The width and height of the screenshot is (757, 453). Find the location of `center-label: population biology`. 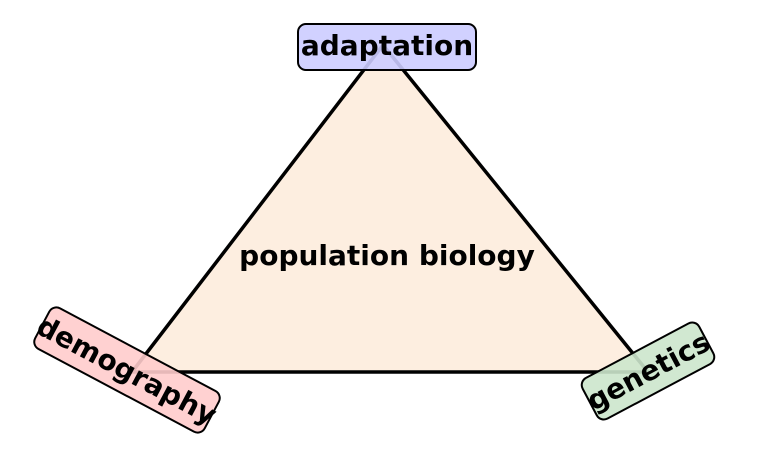

center-label: population biology is located at coordinates (387, 255).